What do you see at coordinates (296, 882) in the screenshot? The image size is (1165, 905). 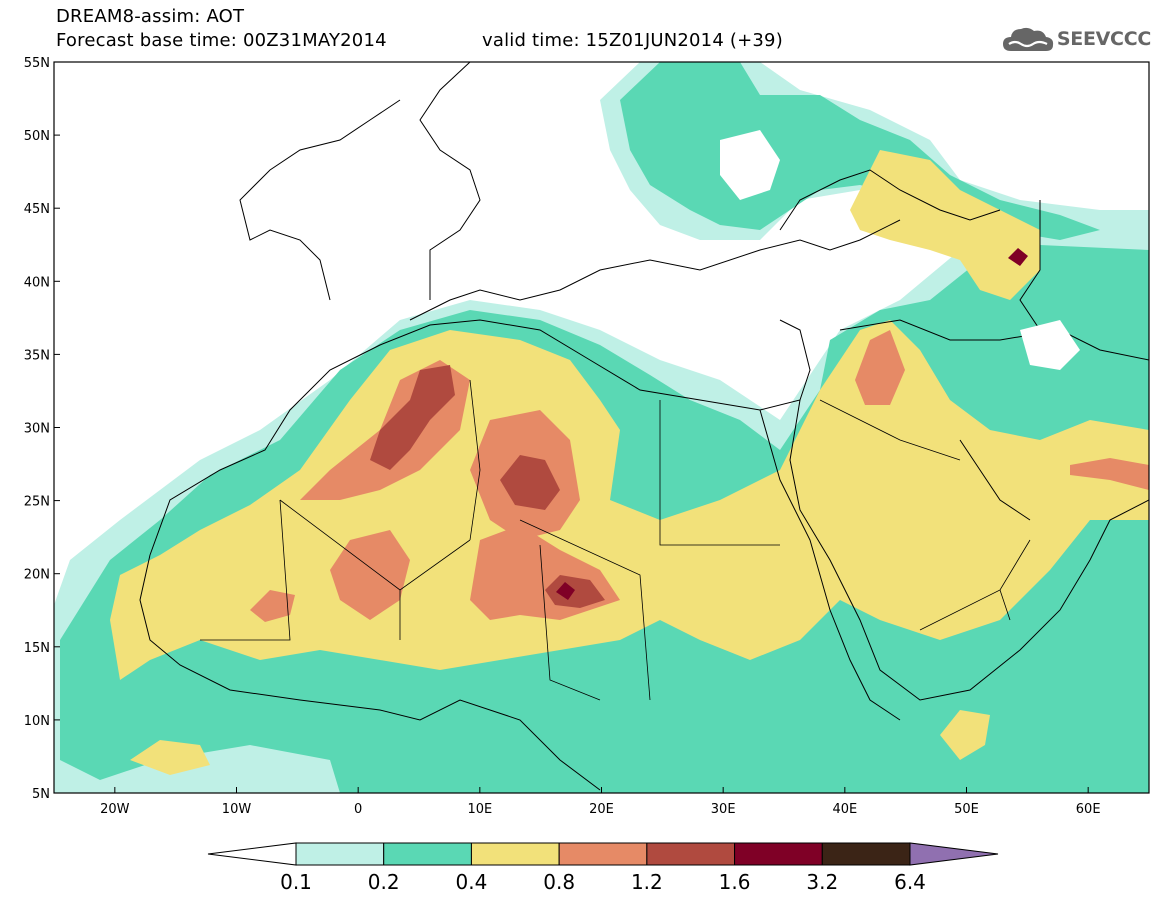 I see `colorbar-level-label: 0.1` at bounding box center [296, 882].